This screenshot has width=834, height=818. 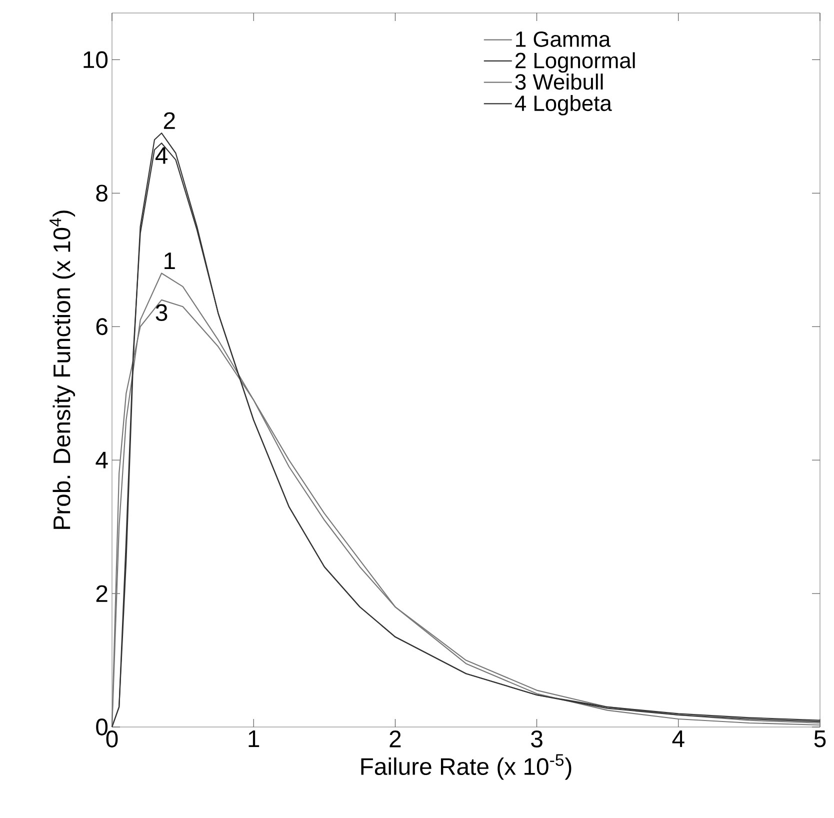 I want to click on annotation: 3, so click(x=162, y=313).